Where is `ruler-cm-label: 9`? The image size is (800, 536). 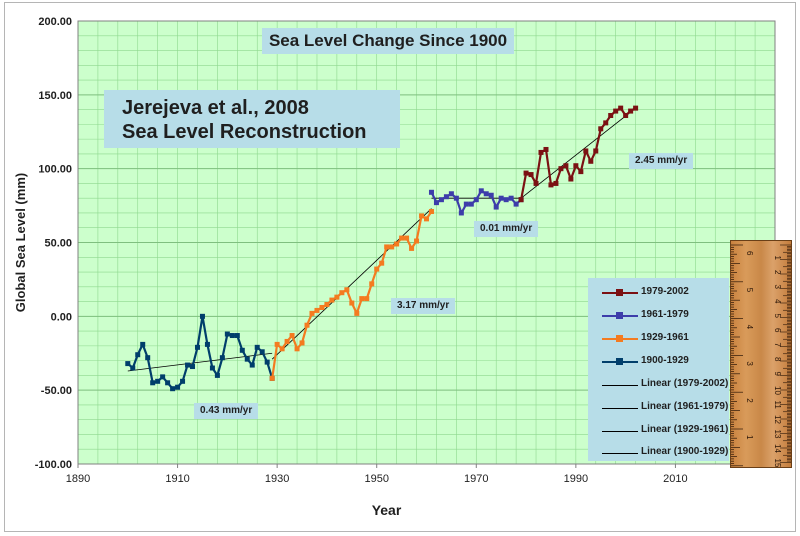
ruler-cm-label: 9 is located at coordinates (777, 374).